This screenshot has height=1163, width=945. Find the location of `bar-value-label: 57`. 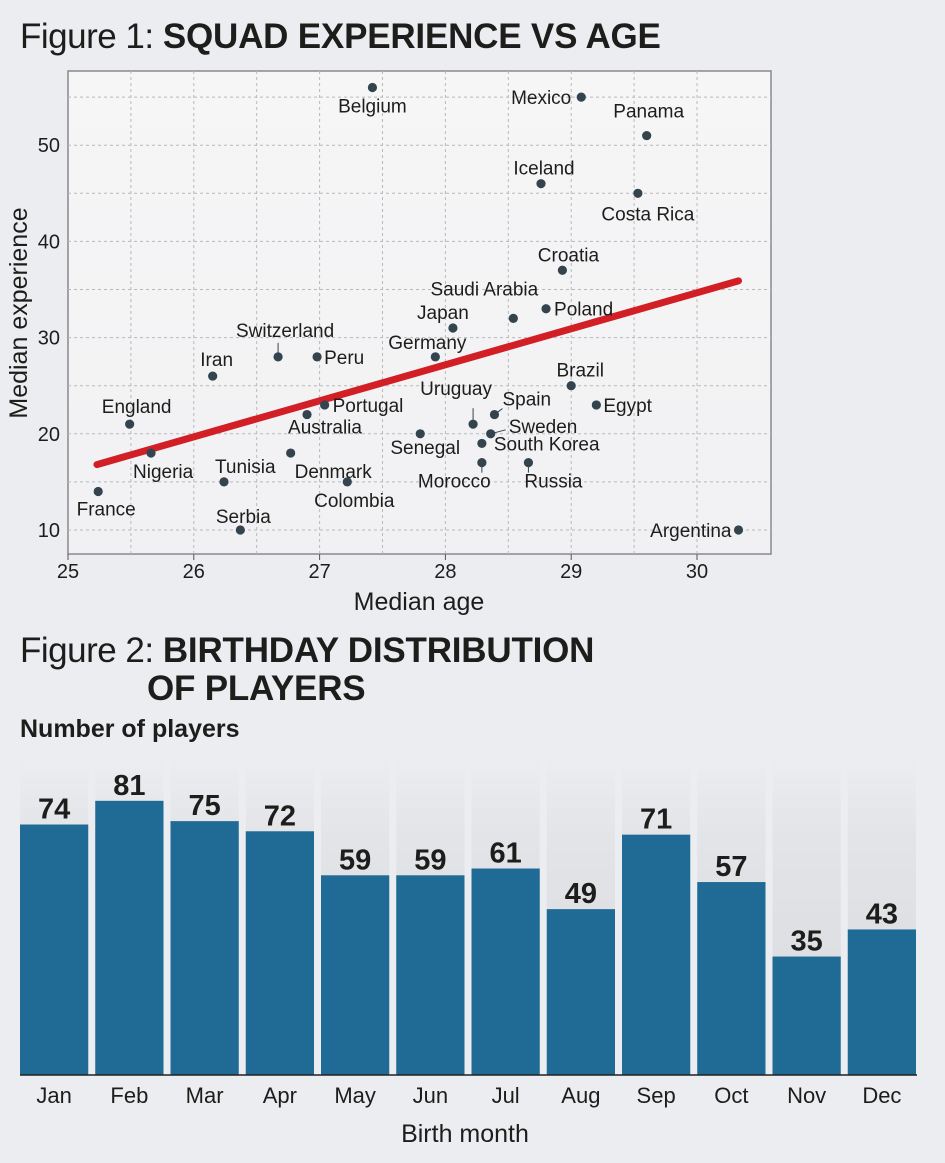

bar-value-label: 57 is located at coordinates (731, 867).